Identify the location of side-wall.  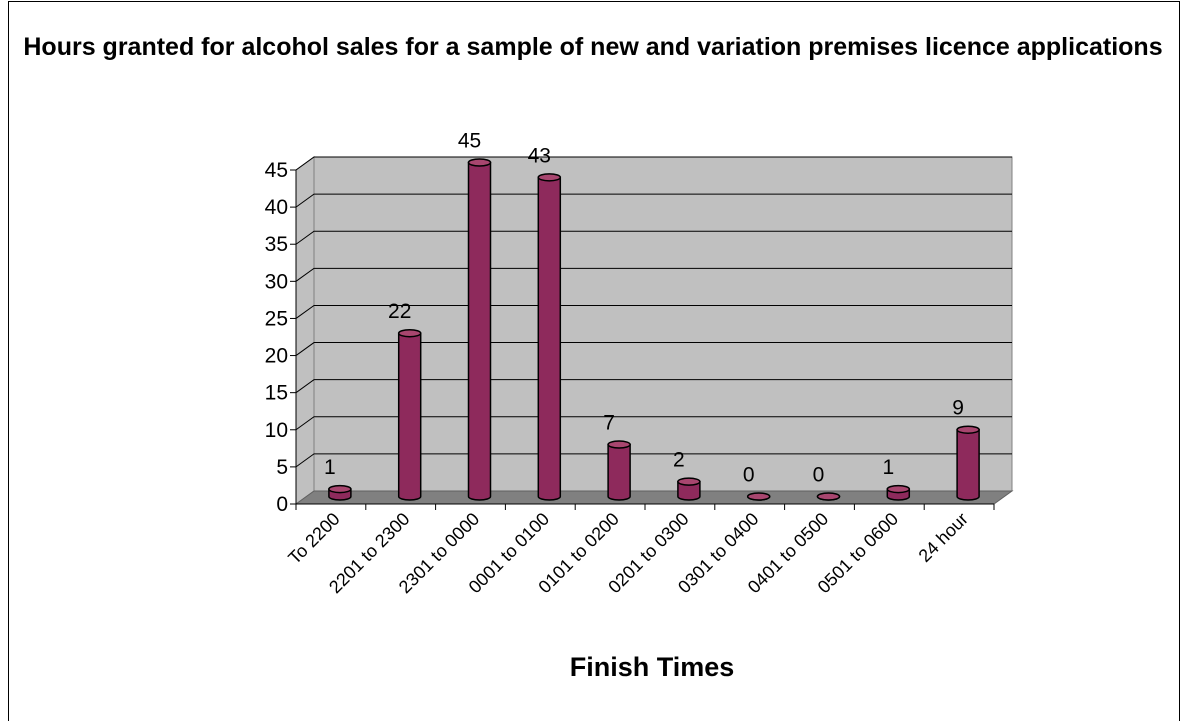
(305, 330).